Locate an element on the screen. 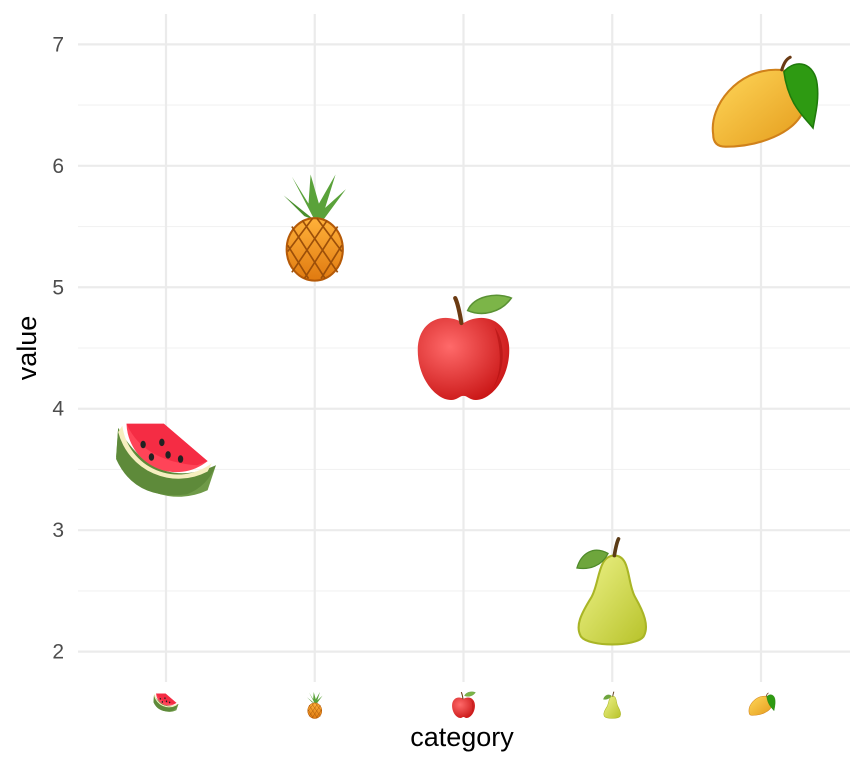  x-axis is located at coordinates (464, 705).